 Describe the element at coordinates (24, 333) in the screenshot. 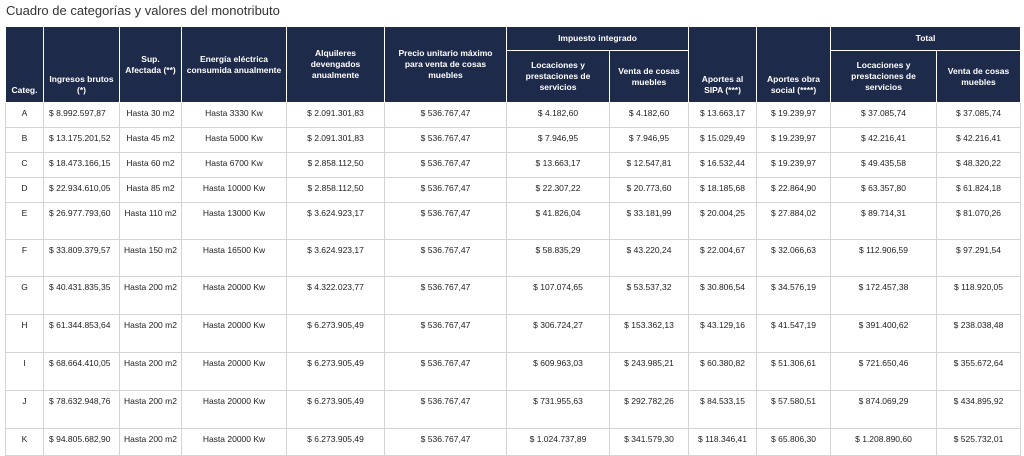

I see `cell-categ: H` at that location.